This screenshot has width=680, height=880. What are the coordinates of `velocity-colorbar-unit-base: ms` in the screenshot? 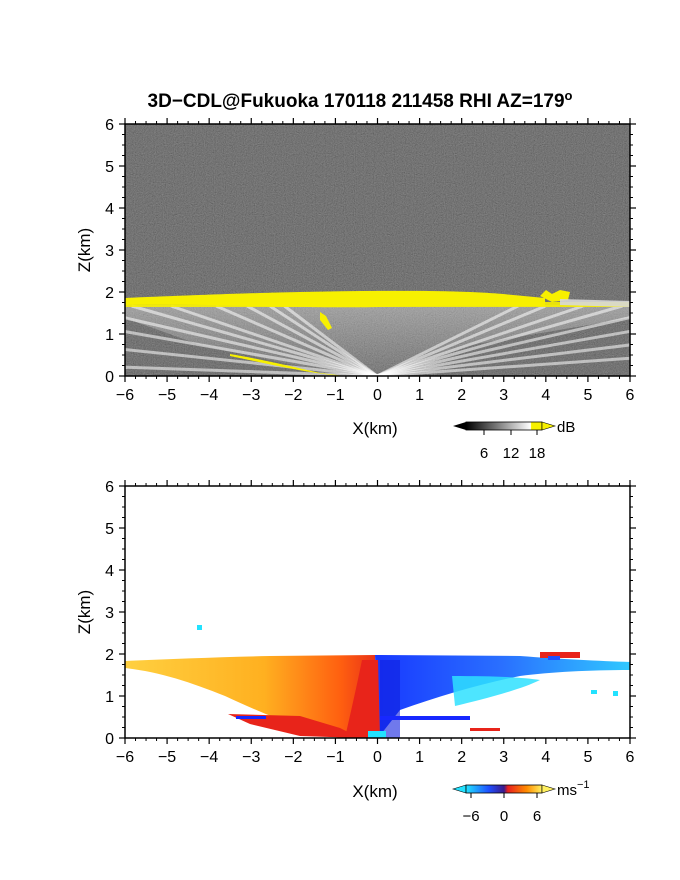 It's located at (567, 790).